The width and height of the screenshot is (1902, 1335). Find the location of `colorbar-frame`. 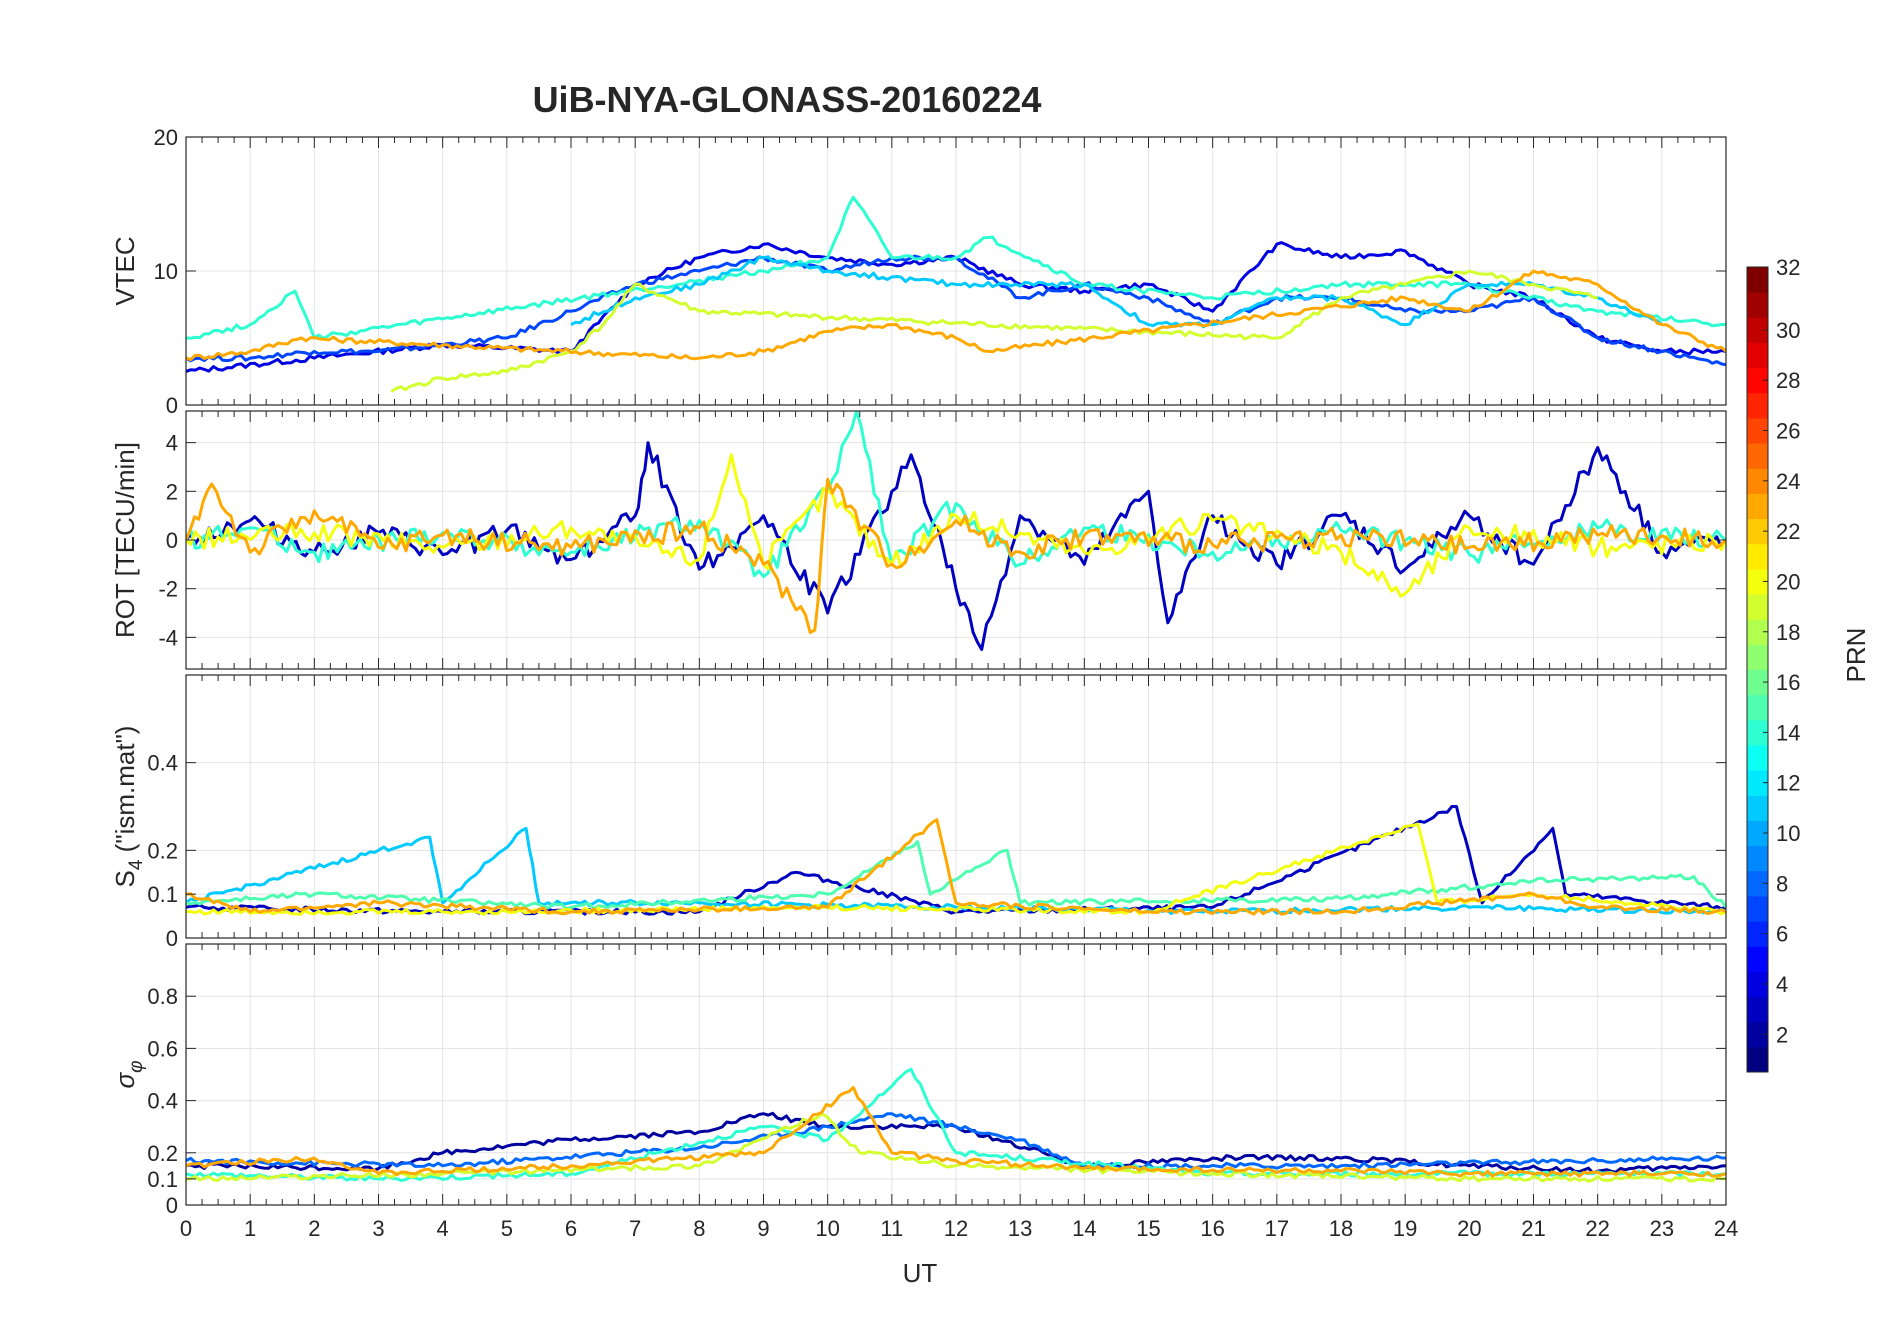

colorbar-frame is located at coordinates (1757, 669).